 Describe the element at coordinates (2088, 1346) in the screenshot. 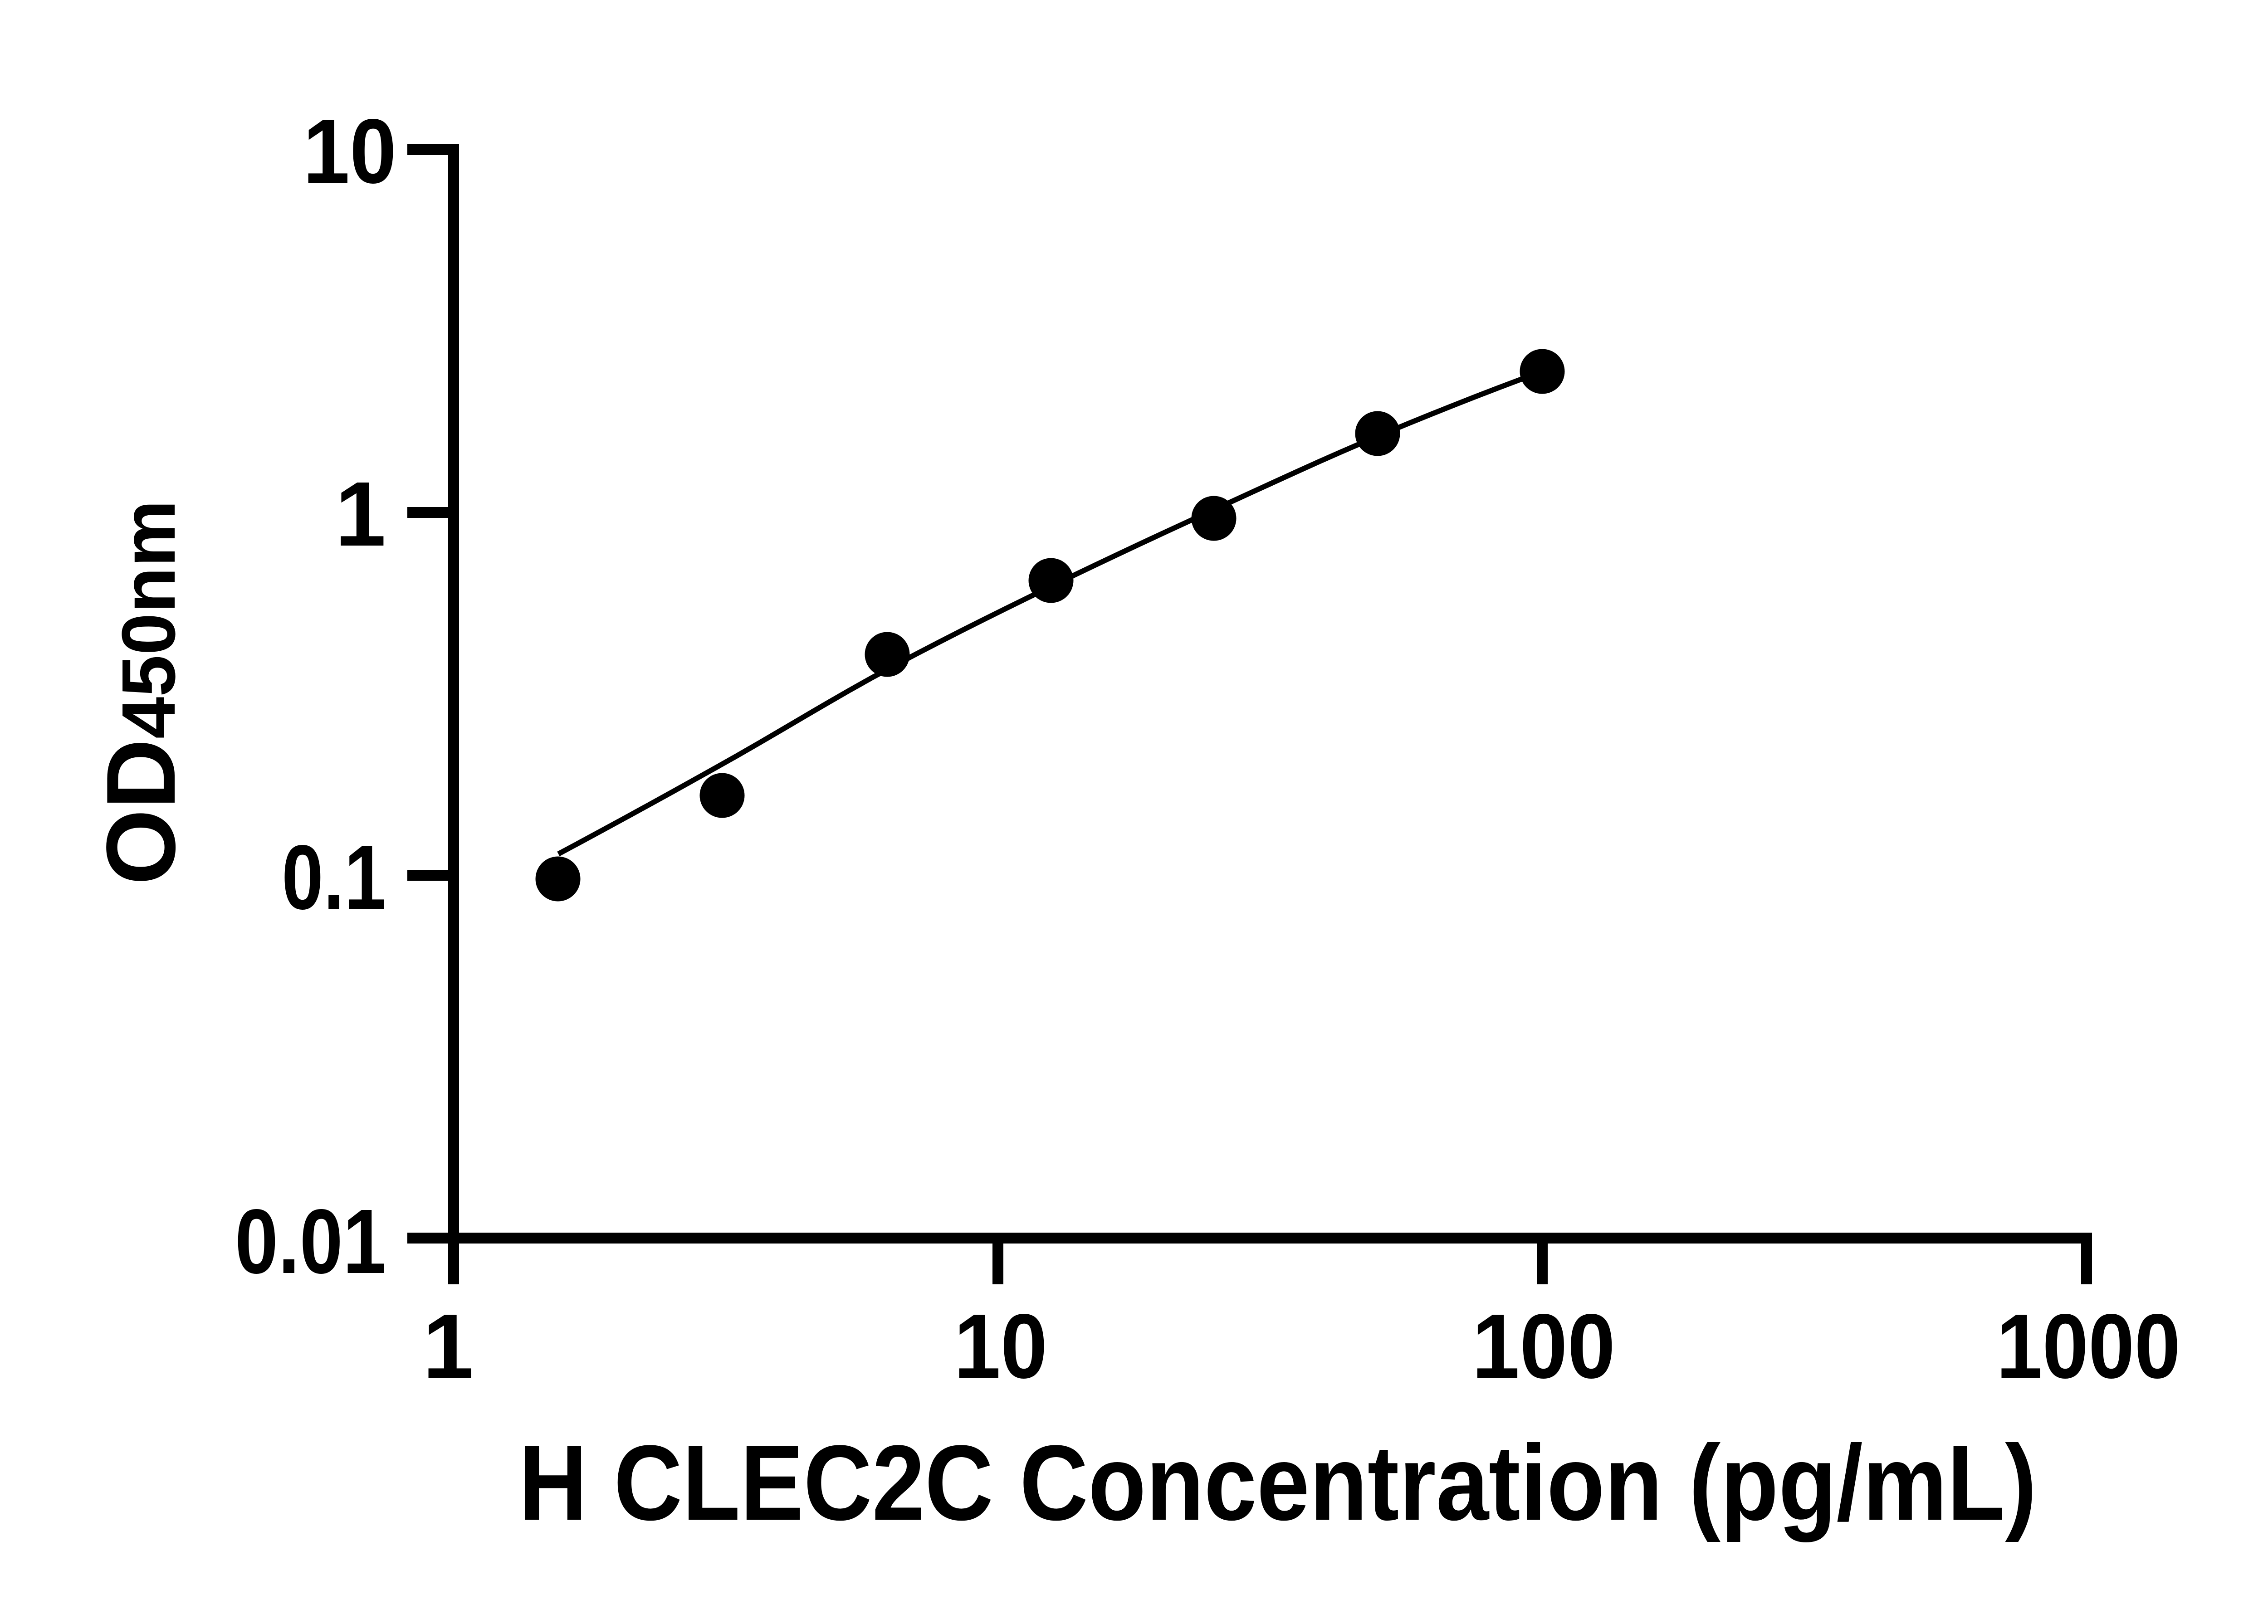

I see `svg-text: 1000` at that location.